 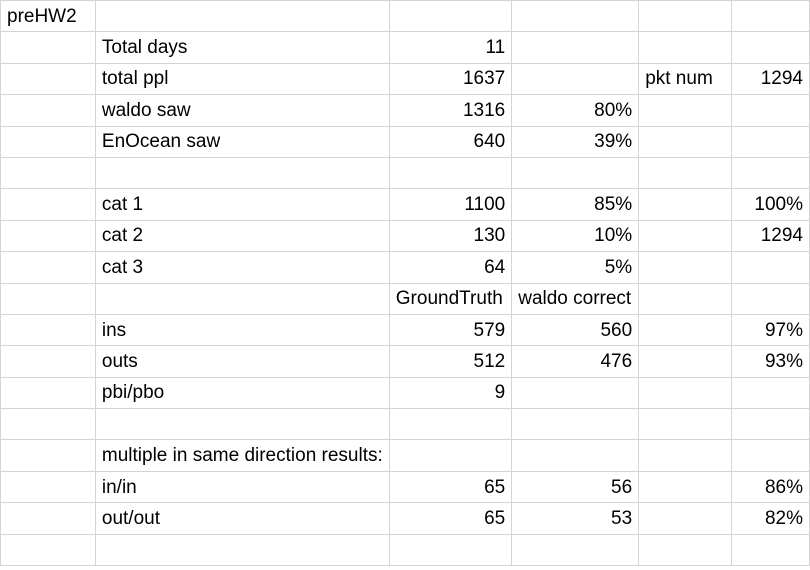 What do you see at coordinates (575, 267) in the screenshot?
I see `cell-d9: 5%` at bounding box center [575, 267].